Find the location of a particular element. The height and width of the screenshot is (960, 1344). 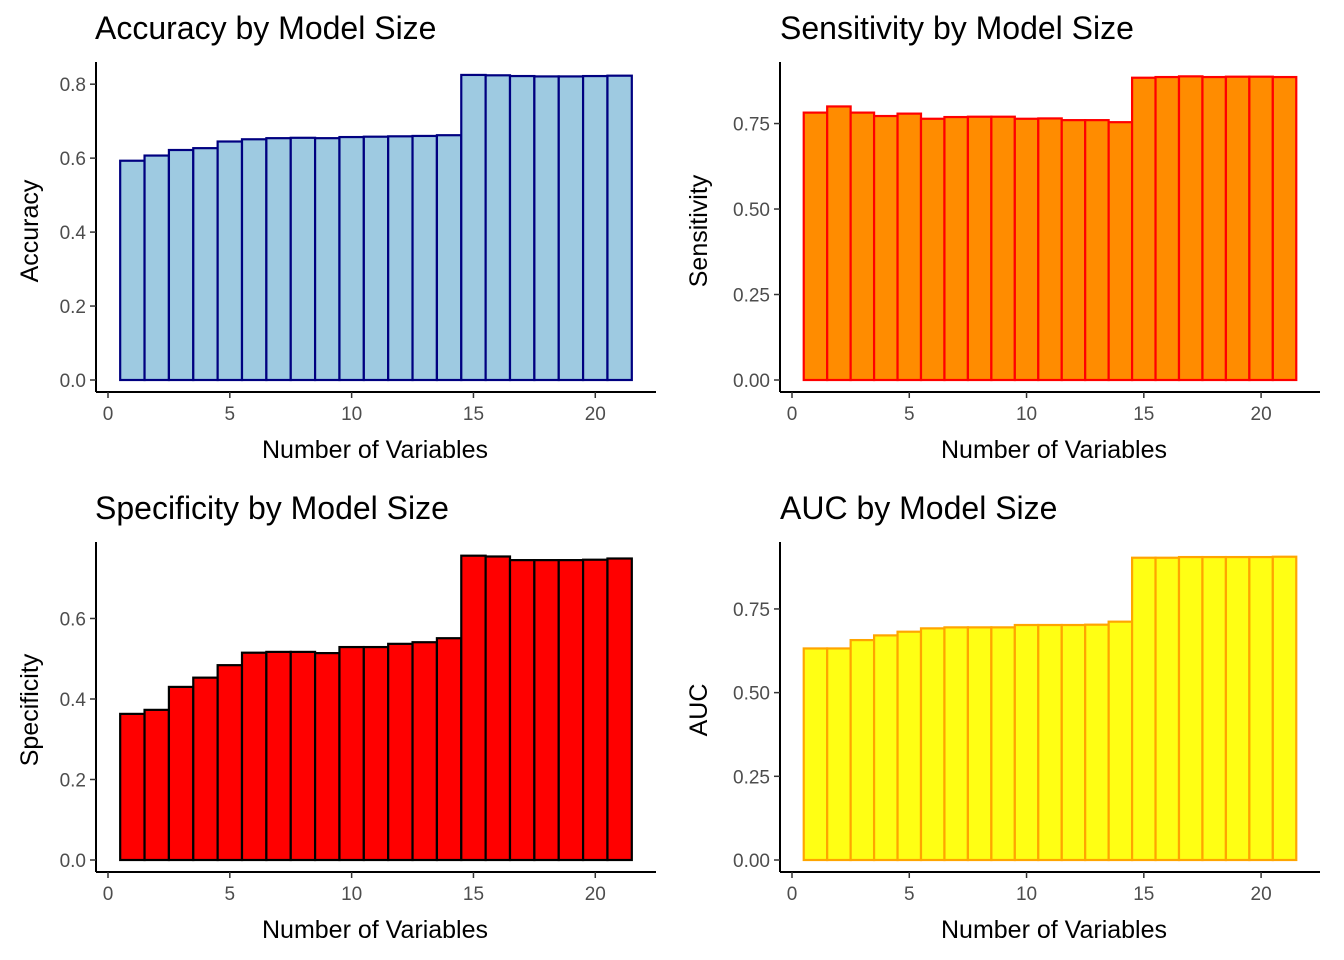

y-tick-label: 0.50 is located at coordinates (751, 694).